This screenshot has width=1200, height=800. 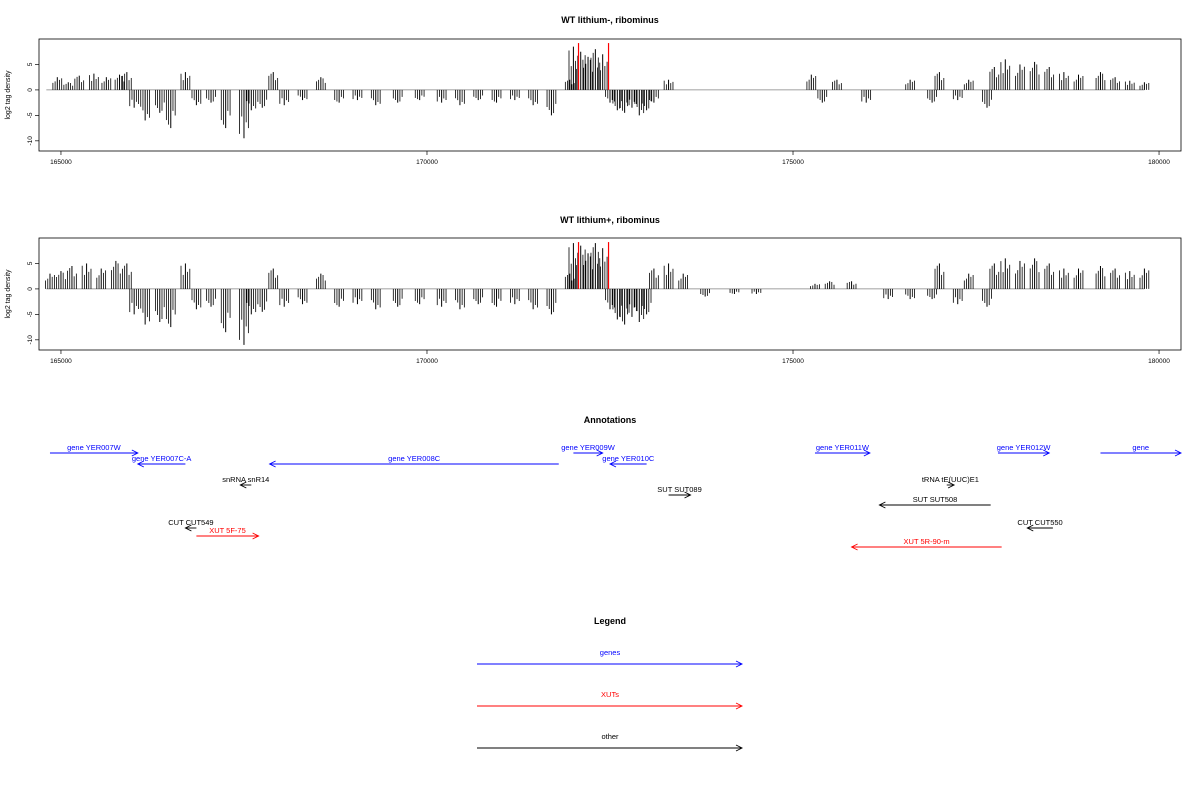 I want to click on legend-label: genes, so click(x=610, y=652).